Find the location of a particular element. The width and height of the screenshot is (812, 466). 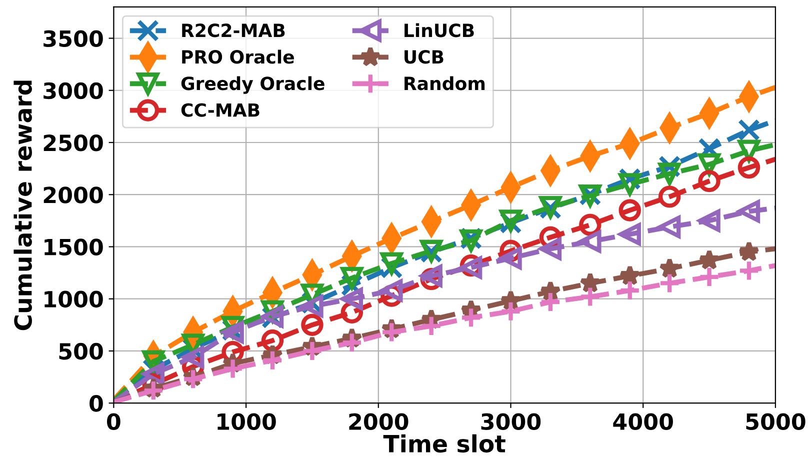

x-axis-title: Time slot is located at coordinates (444, 443).